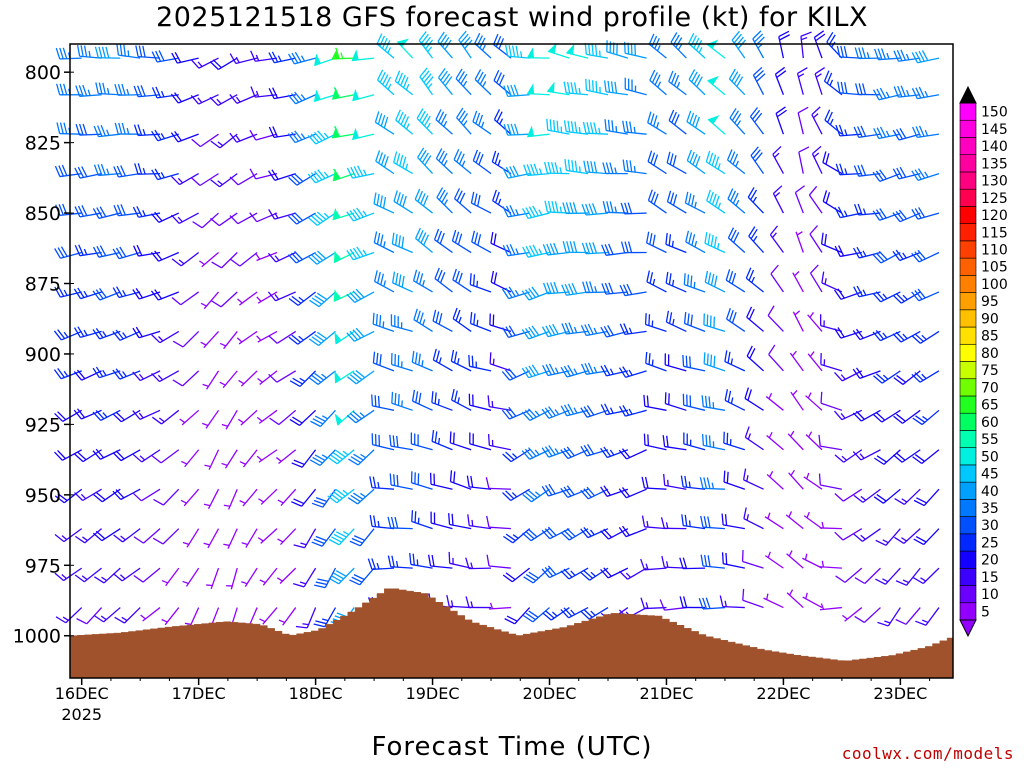  I want to click on colorbar-label: 15, so click(990, 578).